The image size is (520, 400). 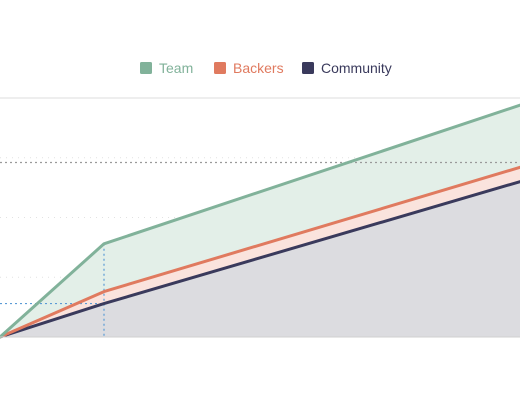 I want to click on legend-item-community: Community, so click(x=347, y=68).